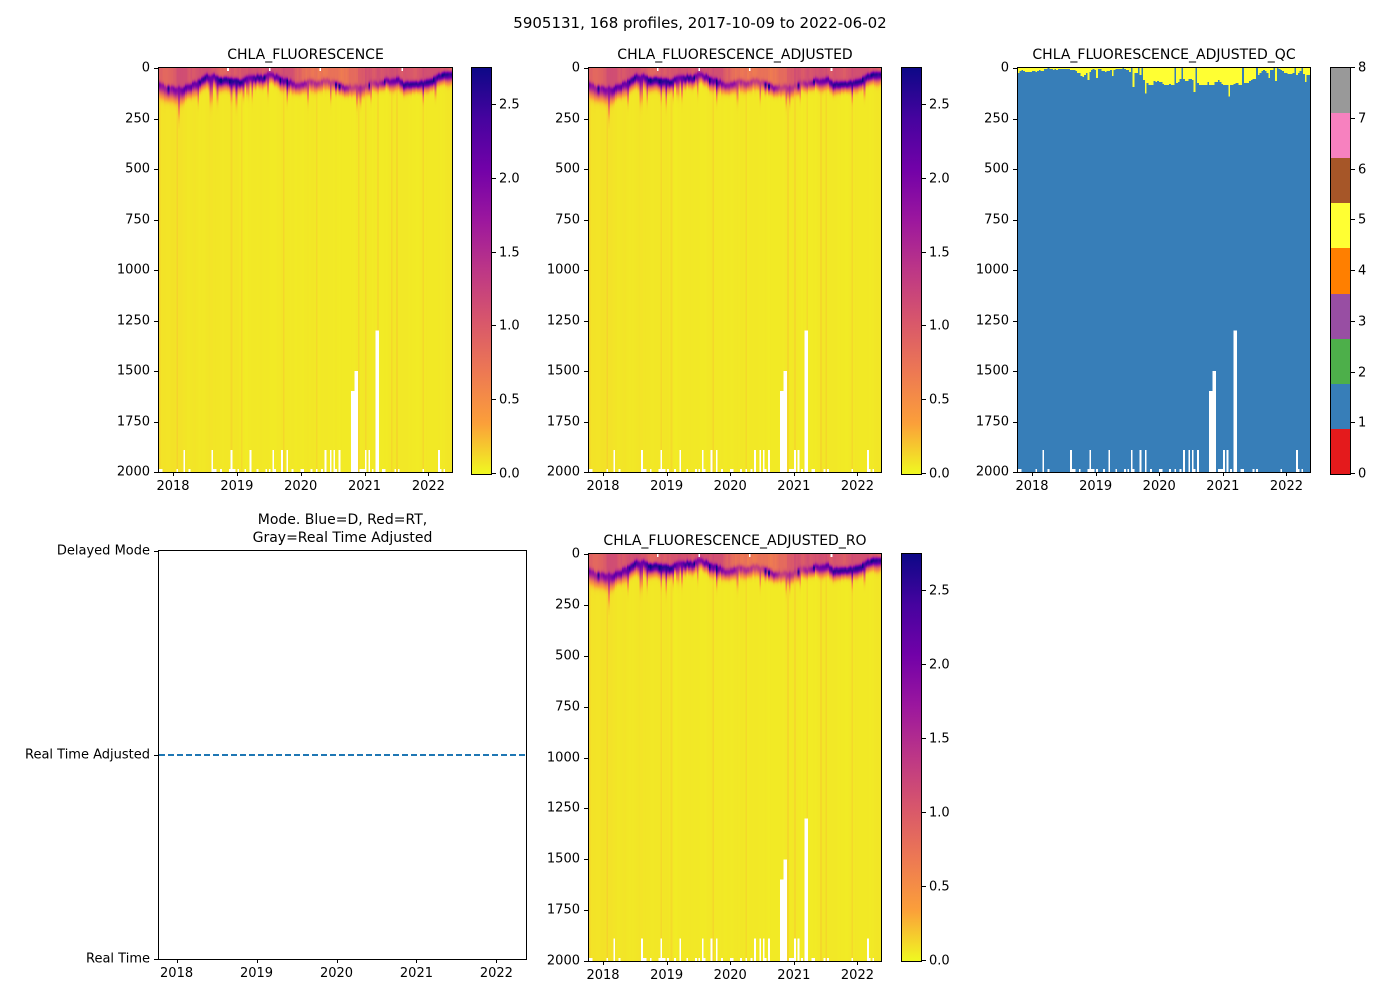 The image size is (1400, 1000). I want to click on colorbar-tick-label: 6, so click(1362, 169).